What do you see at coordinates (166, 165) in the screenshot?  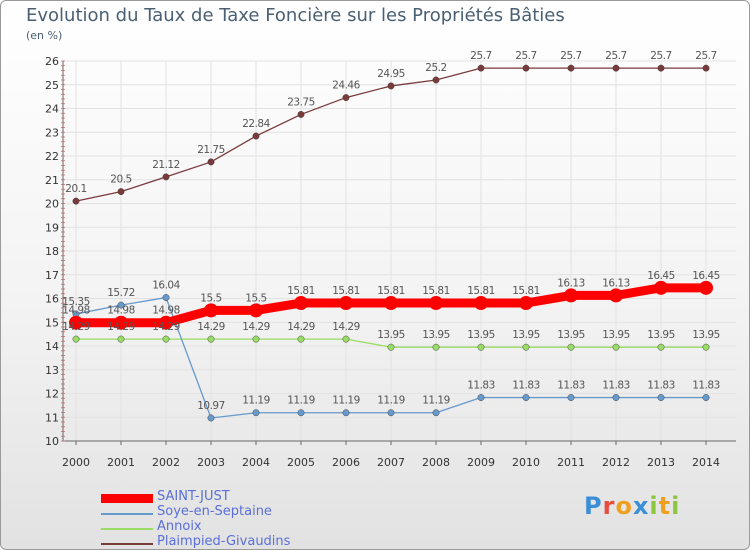 I see `data-label: 21.12` at bounding box center [166, 165].